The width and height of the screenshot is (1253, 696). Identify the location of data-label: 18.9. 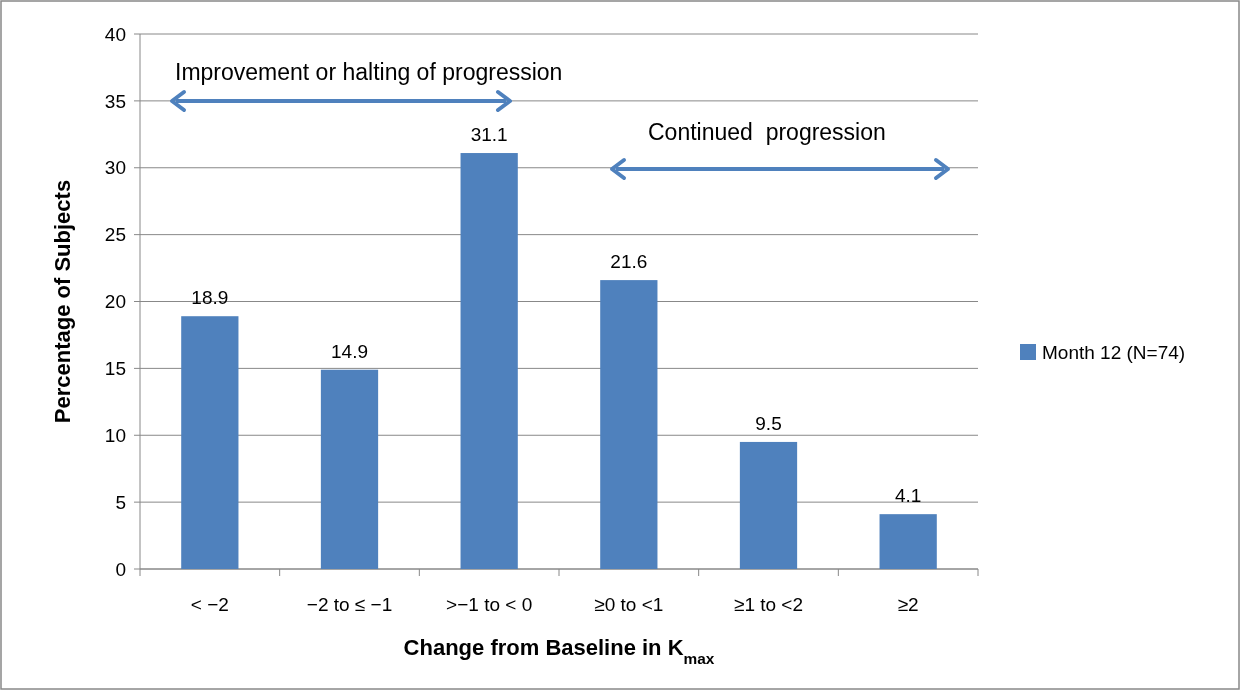
(210, 298).